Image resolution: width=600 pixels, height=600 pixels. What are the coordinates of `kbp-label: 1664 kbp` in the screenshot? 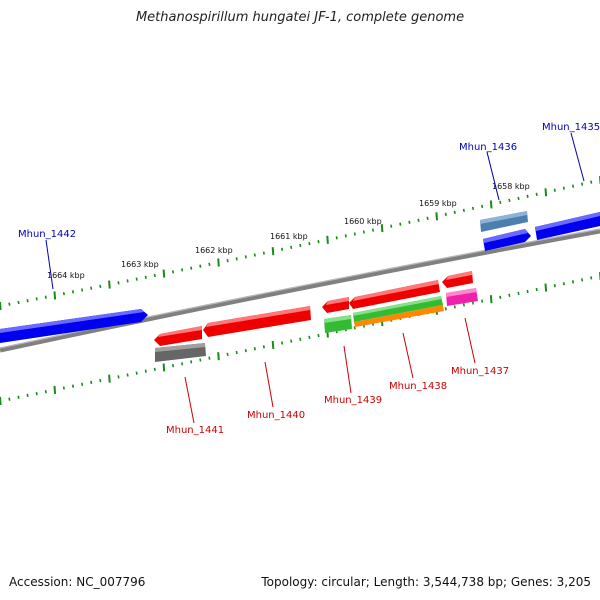 It's located at (66, 275).